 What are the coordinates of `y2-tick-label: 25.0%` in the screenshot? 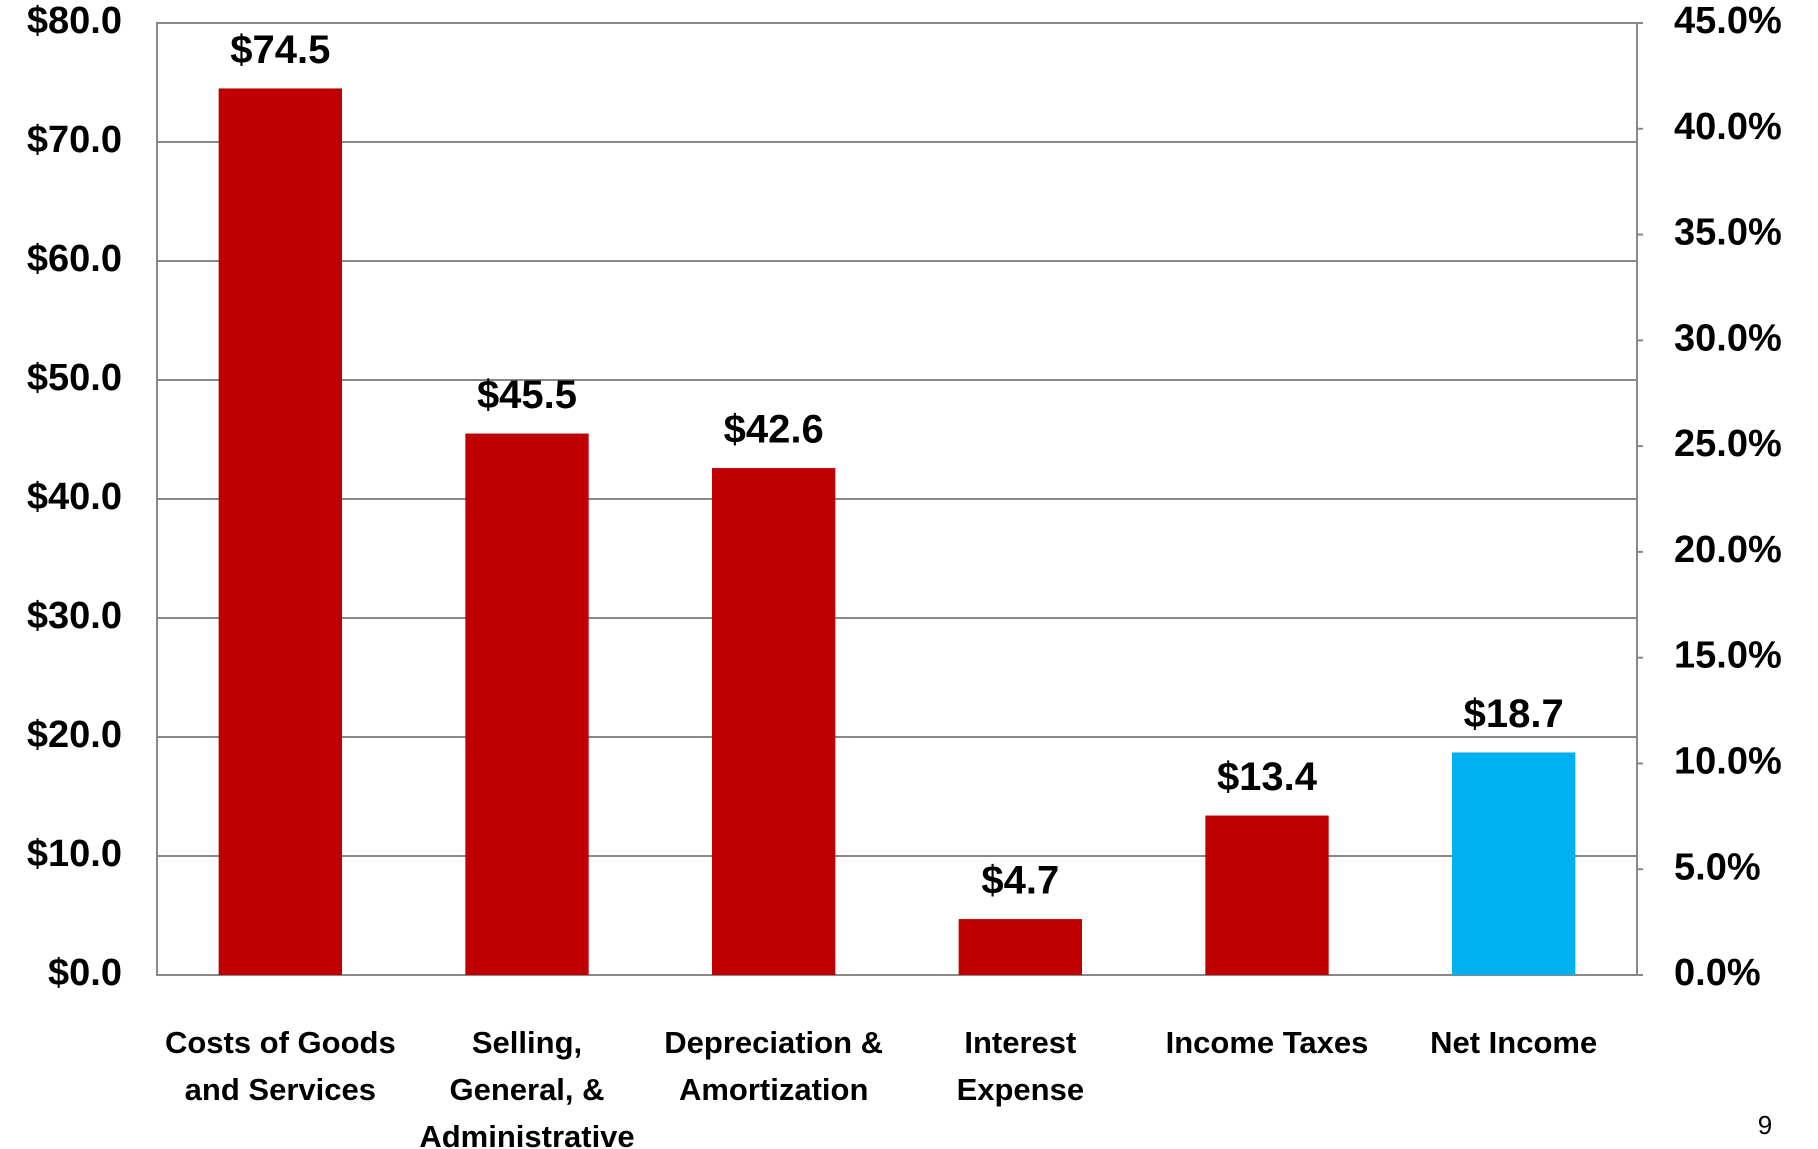 It's located at (1728, 444).